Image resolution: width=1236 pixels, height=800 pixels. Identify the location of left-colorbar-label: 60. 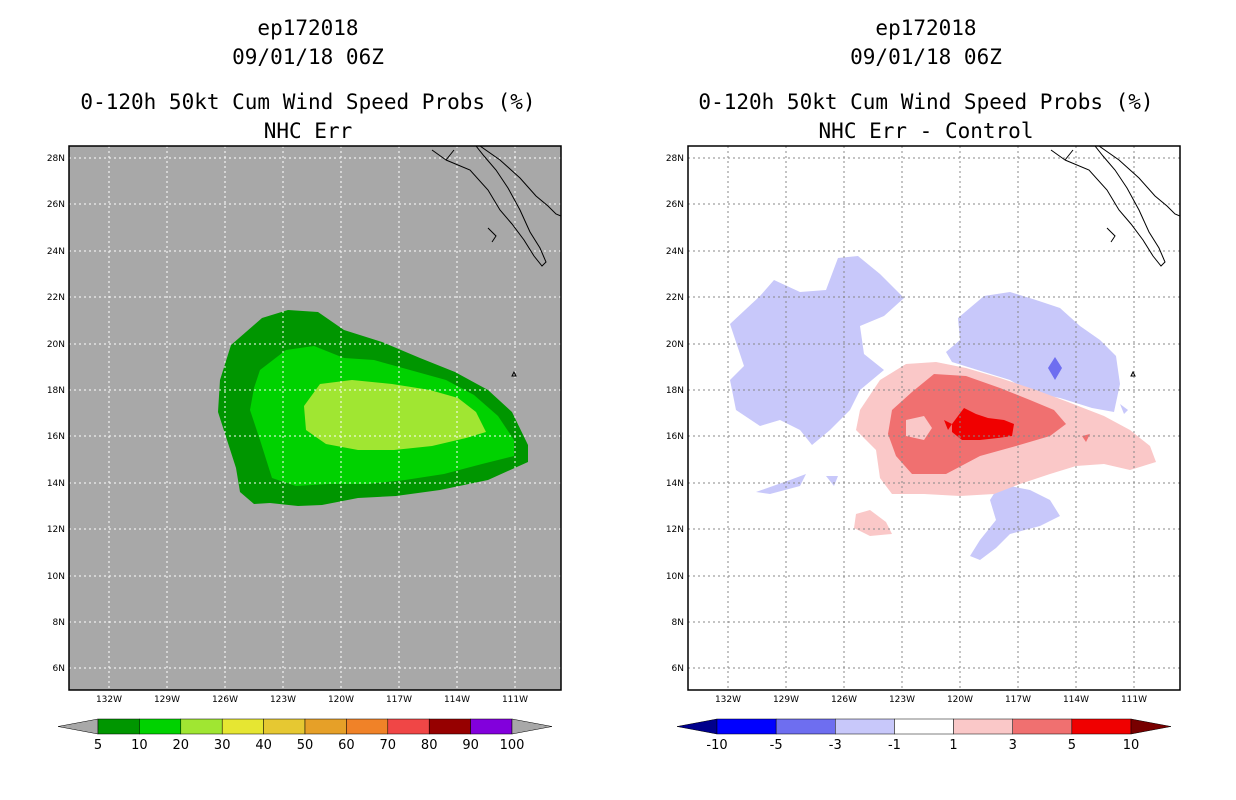
(346, 745).